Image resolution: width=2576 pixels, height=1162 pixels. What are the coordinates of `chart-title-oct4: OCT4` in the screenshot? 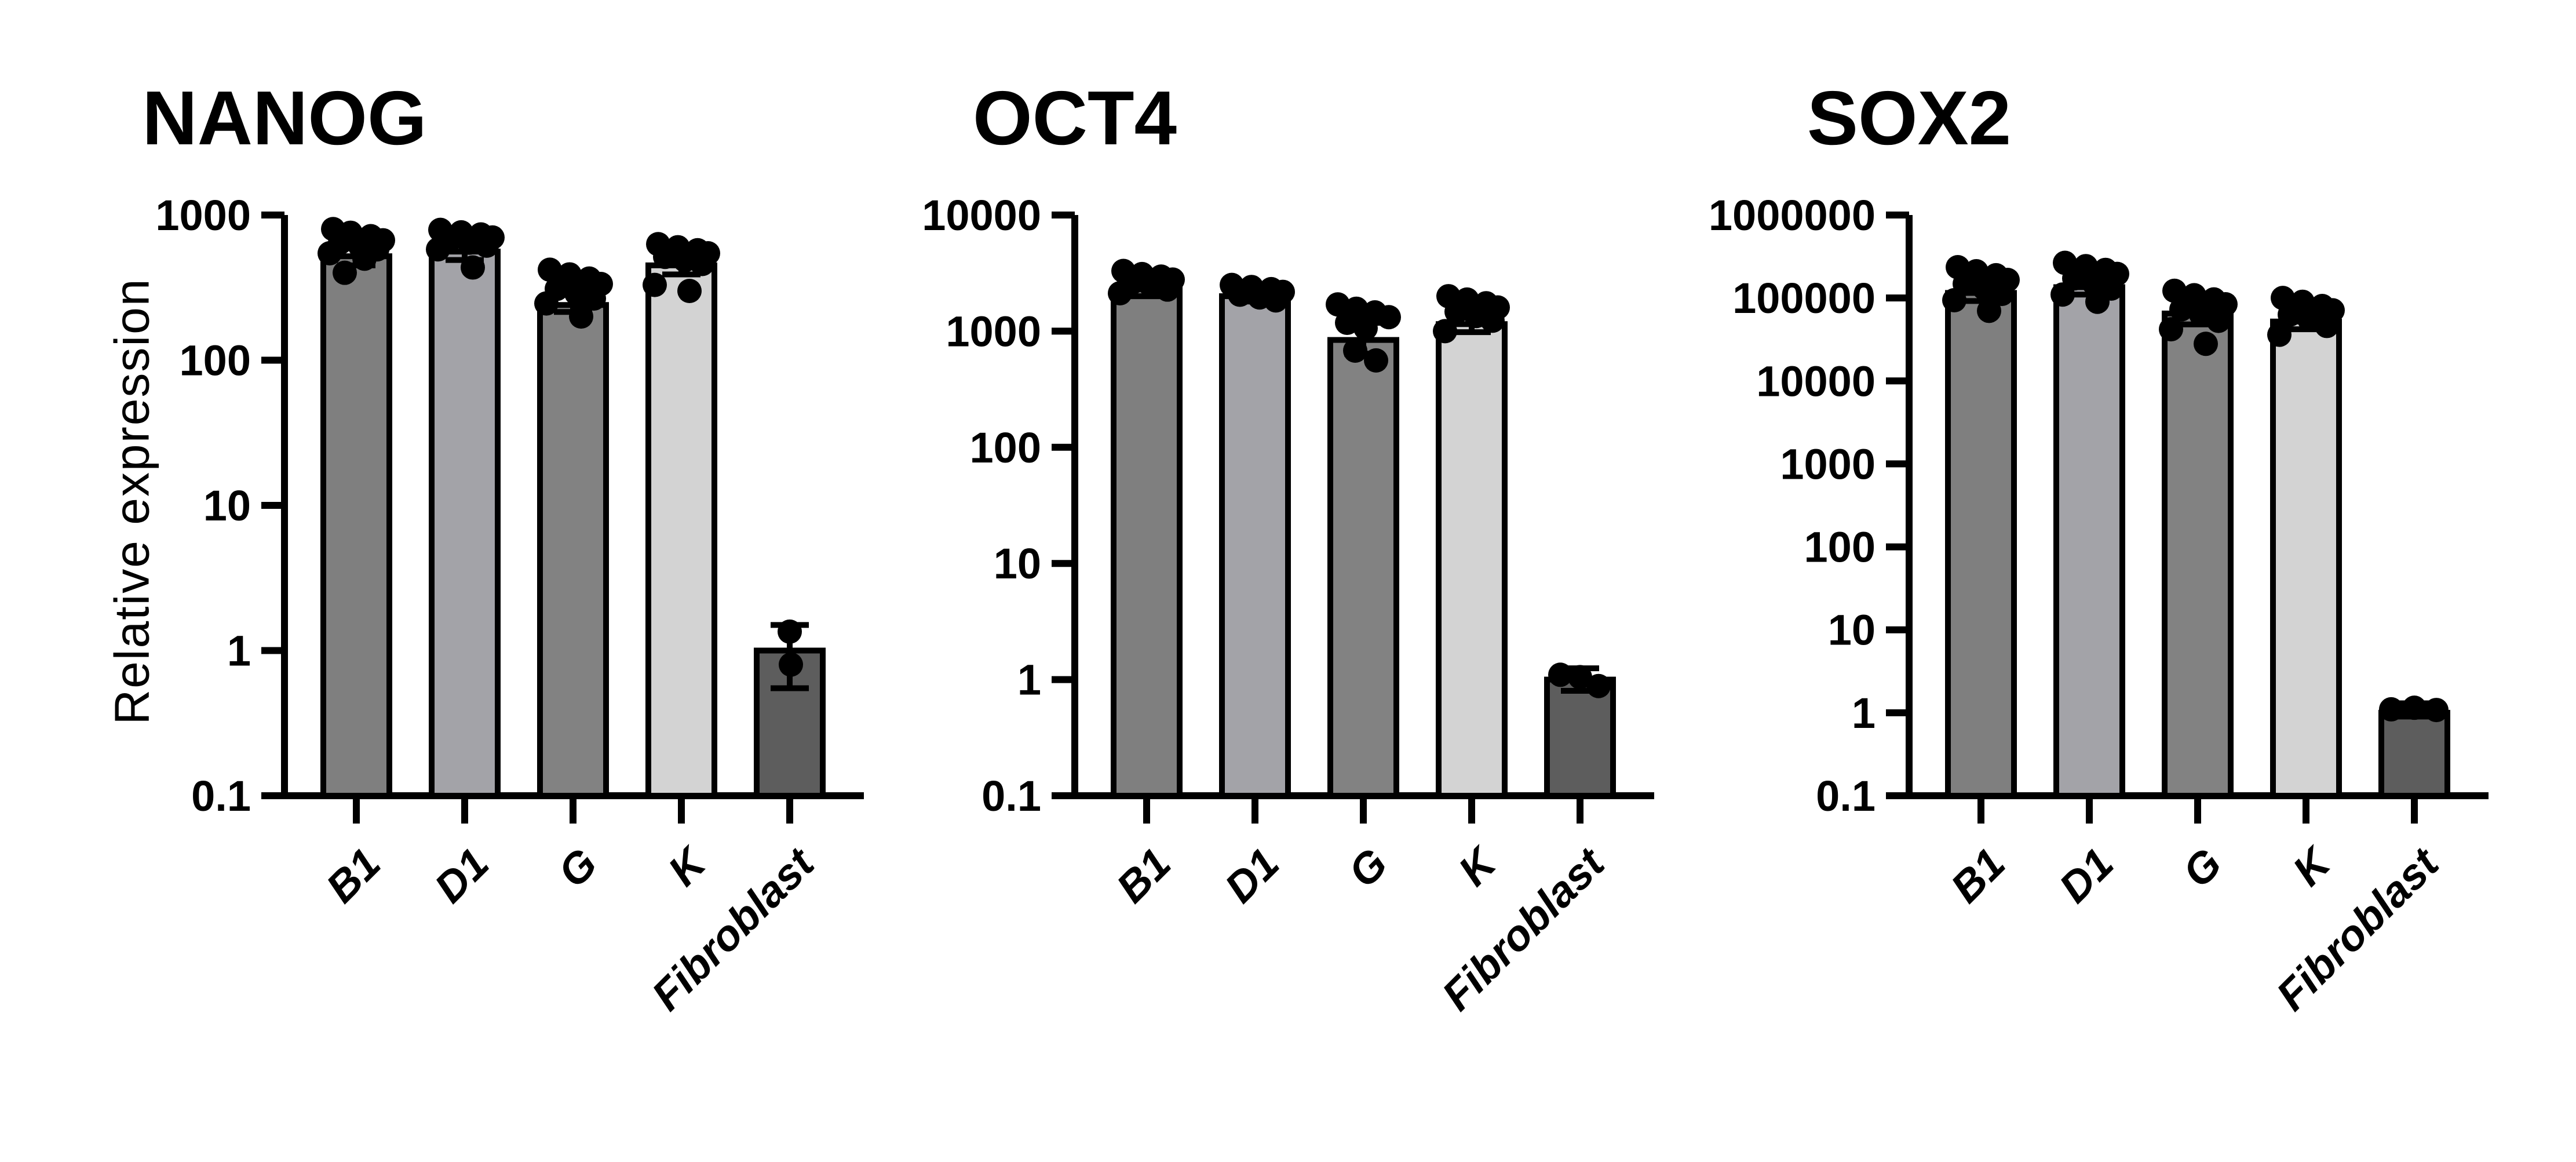 It's located at (1074, 118).